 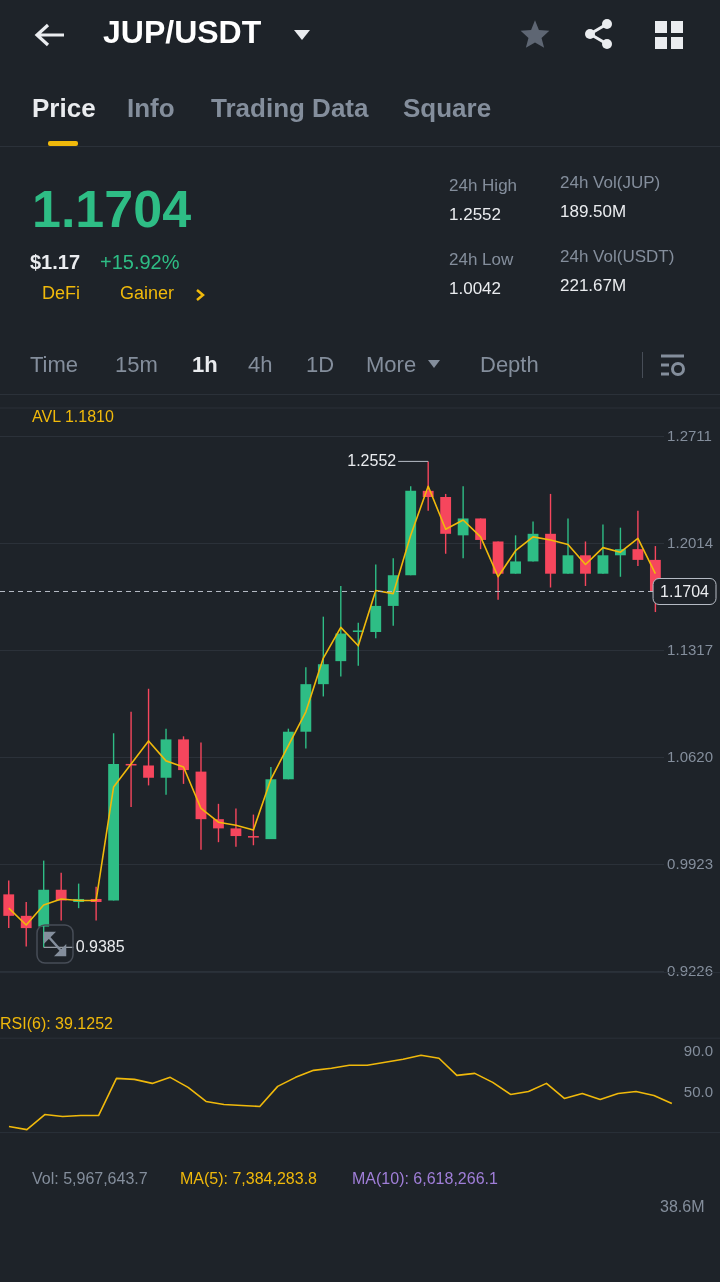 I want to click on text: +15.92%, so click(x=140, y=262).